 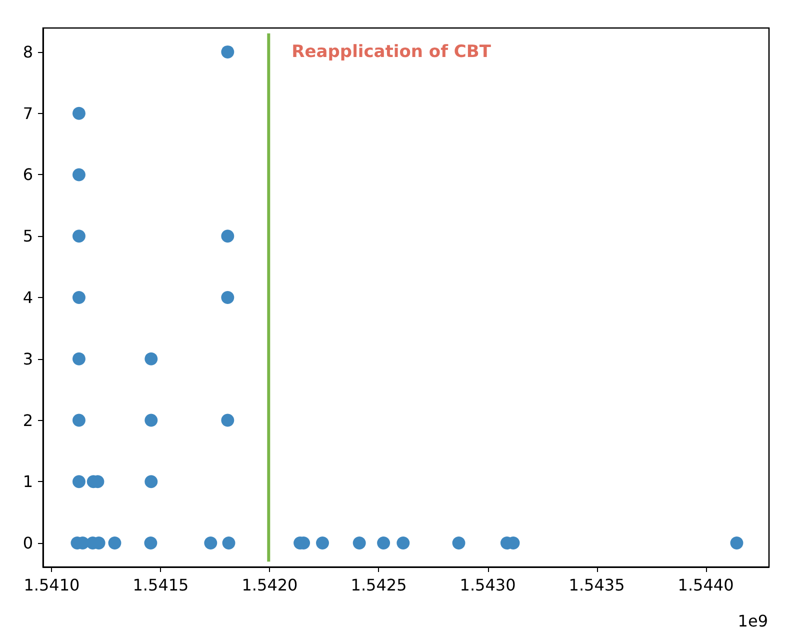 What do you see at coordinates (27, 420) in the screenshot?
I see `y-tick-label: 2` at bounding box center [27, 420].